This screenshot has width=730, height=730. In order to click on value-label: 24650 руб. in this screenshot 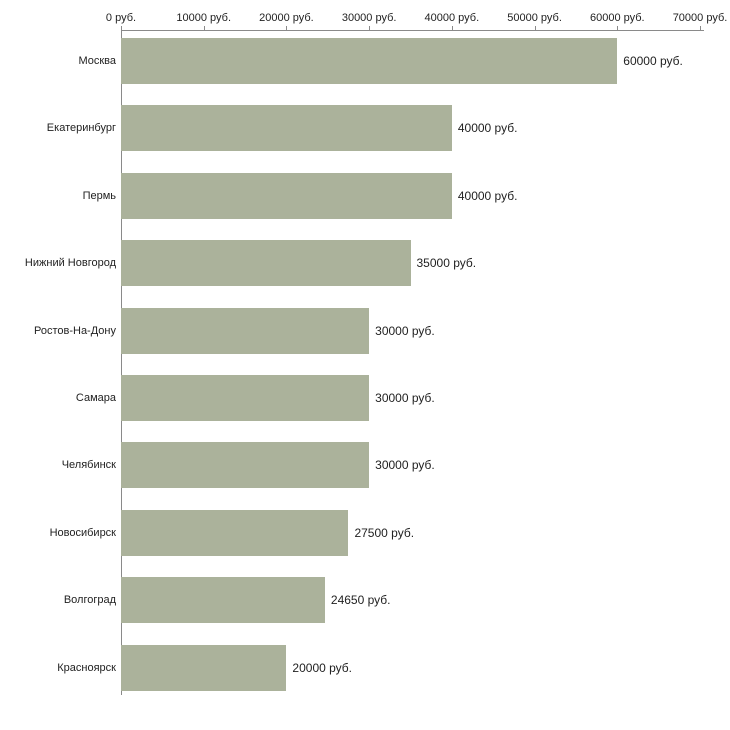, I will do `click(360, 600)`.